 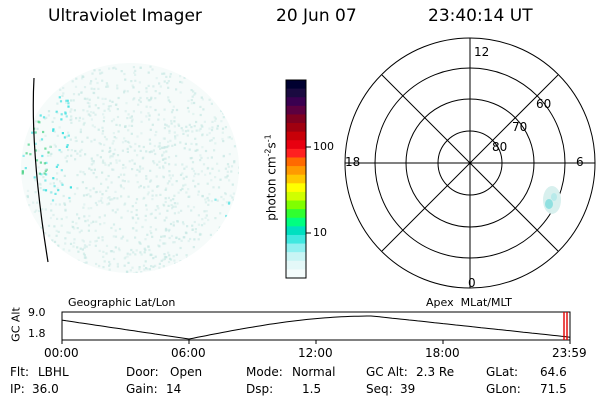 What do you see at coordinates (312, 389) in the screenshot?
I see `dsp-value: 1.5` at bounding box center [312, 389].